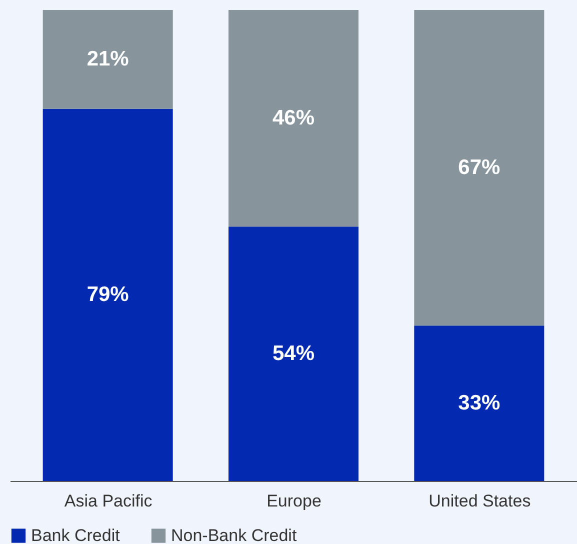  I want to click on x-tick-label: Europe, so click(294, 501).